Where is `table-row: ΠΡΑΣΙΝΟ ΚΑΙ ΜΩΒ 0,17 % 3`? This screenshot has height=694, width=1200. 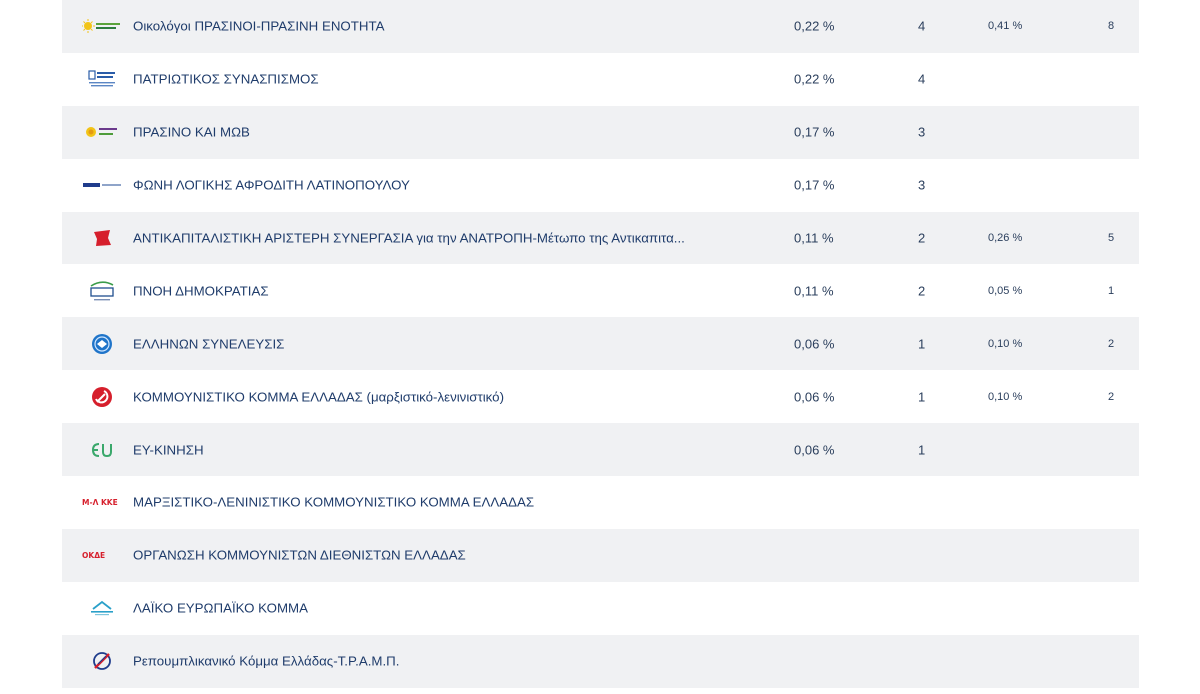 table-row: ΠΡΑΣΙΝΟ ΚΑΙ ΜΩΒ 0,17 % 3 is located at coordinates (600, 132).